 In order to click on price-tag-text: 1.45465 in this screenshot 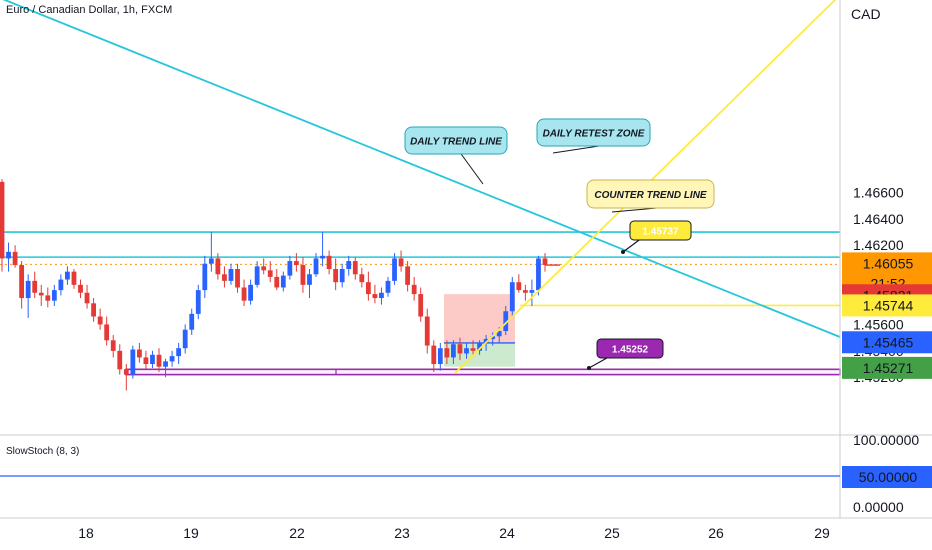, I will do `click(888, 342)`.